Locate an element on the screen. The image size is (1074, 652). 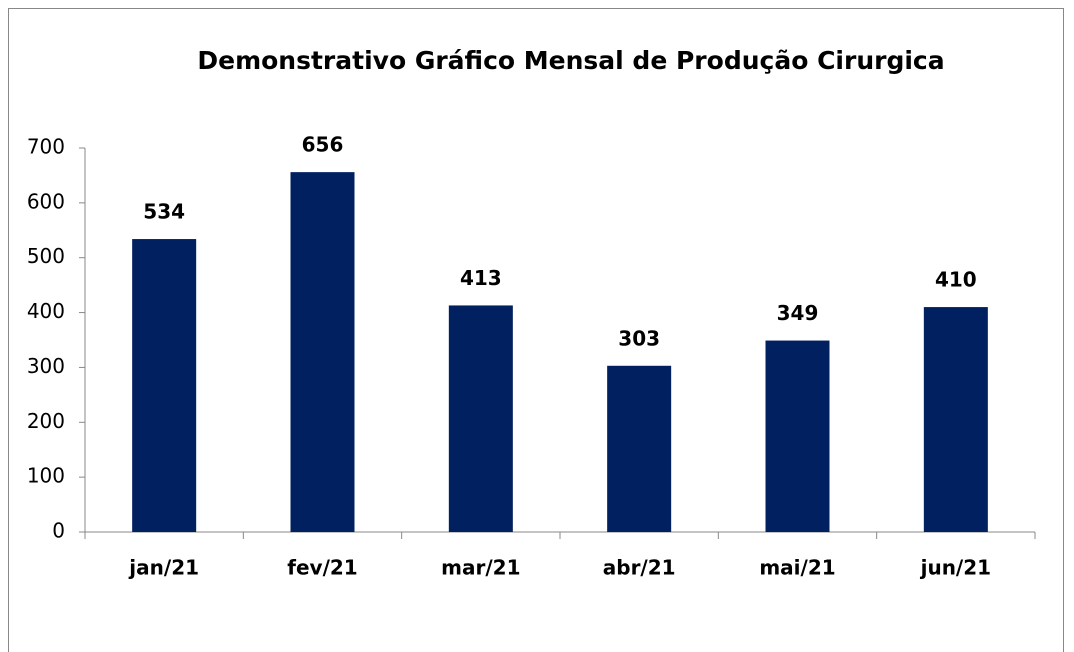
data-label: 349 is located at coordinates (798, 313).